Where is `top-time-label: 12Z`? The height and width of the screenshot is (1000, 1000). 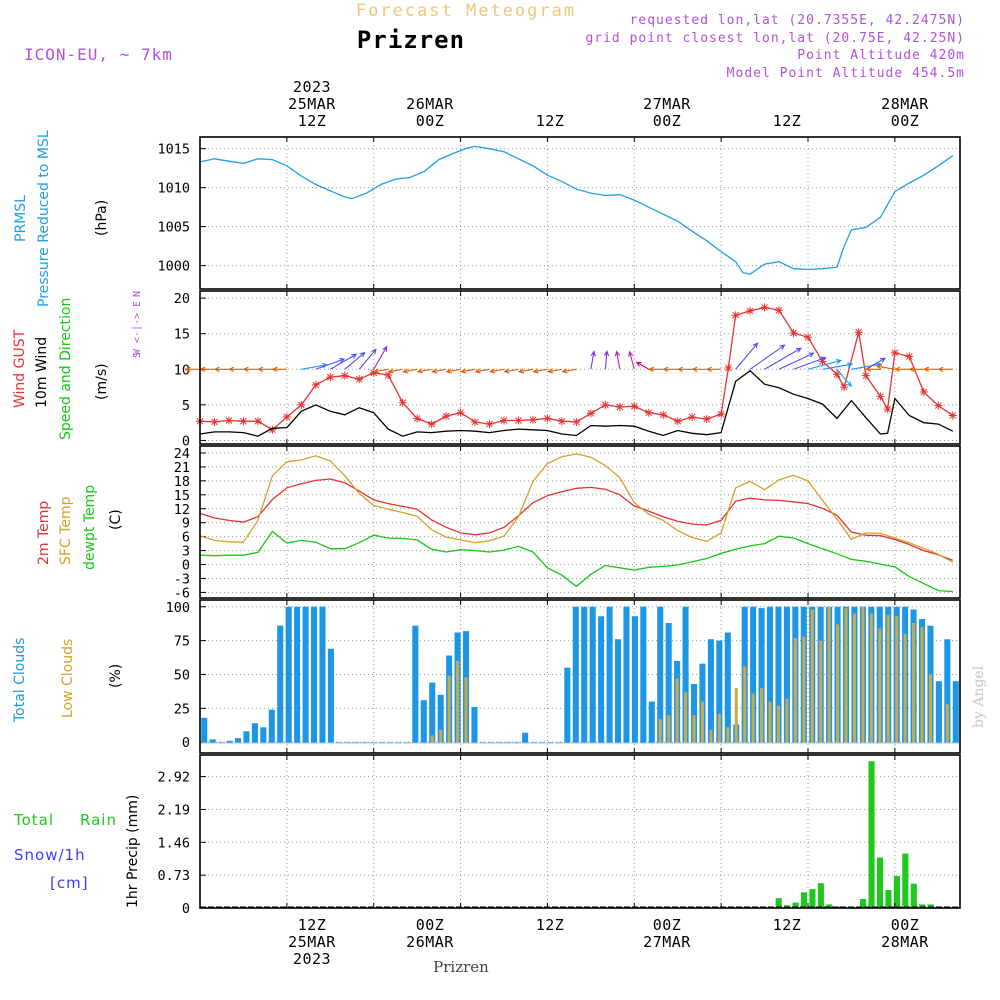 top-time-label: 12Z is located at coordinates (787, 121).